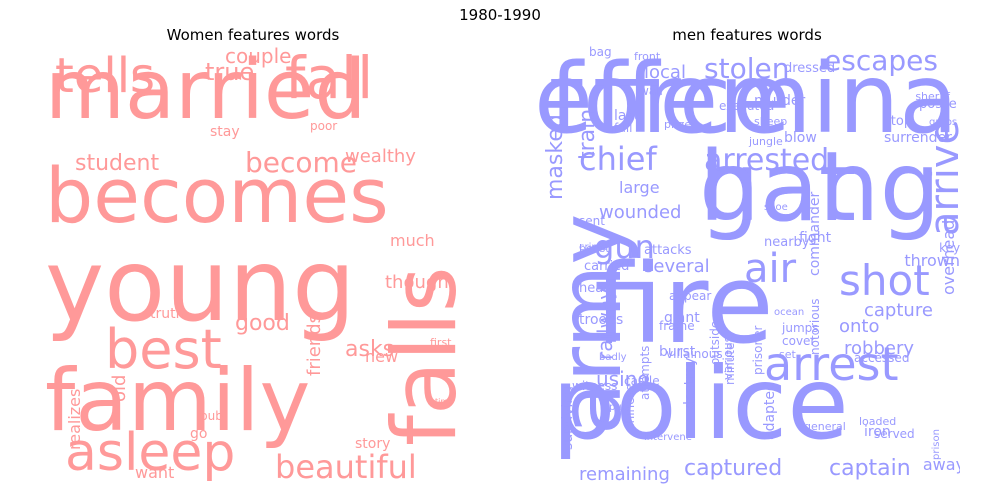 The height and width of the screenshot is (500, 1000). Describe the element at coordinates (730, 364) in the screenshot. I see `men-word-minute: minute` at that location.